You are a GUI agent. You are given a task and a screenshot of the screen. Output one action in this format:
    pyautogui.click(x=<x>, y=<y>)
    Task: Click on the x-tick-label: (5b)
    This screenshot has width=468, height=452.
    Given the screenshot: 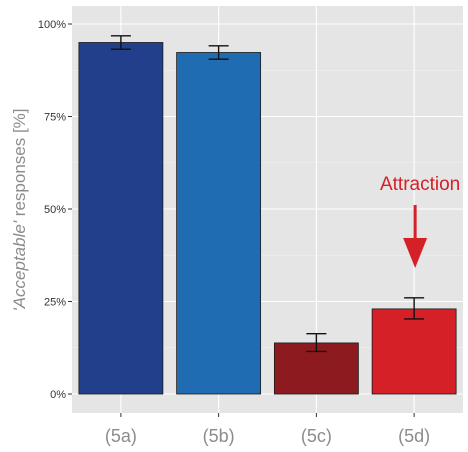 What is the action you would take?
    pyautogui.click(x=219, y=436)
    